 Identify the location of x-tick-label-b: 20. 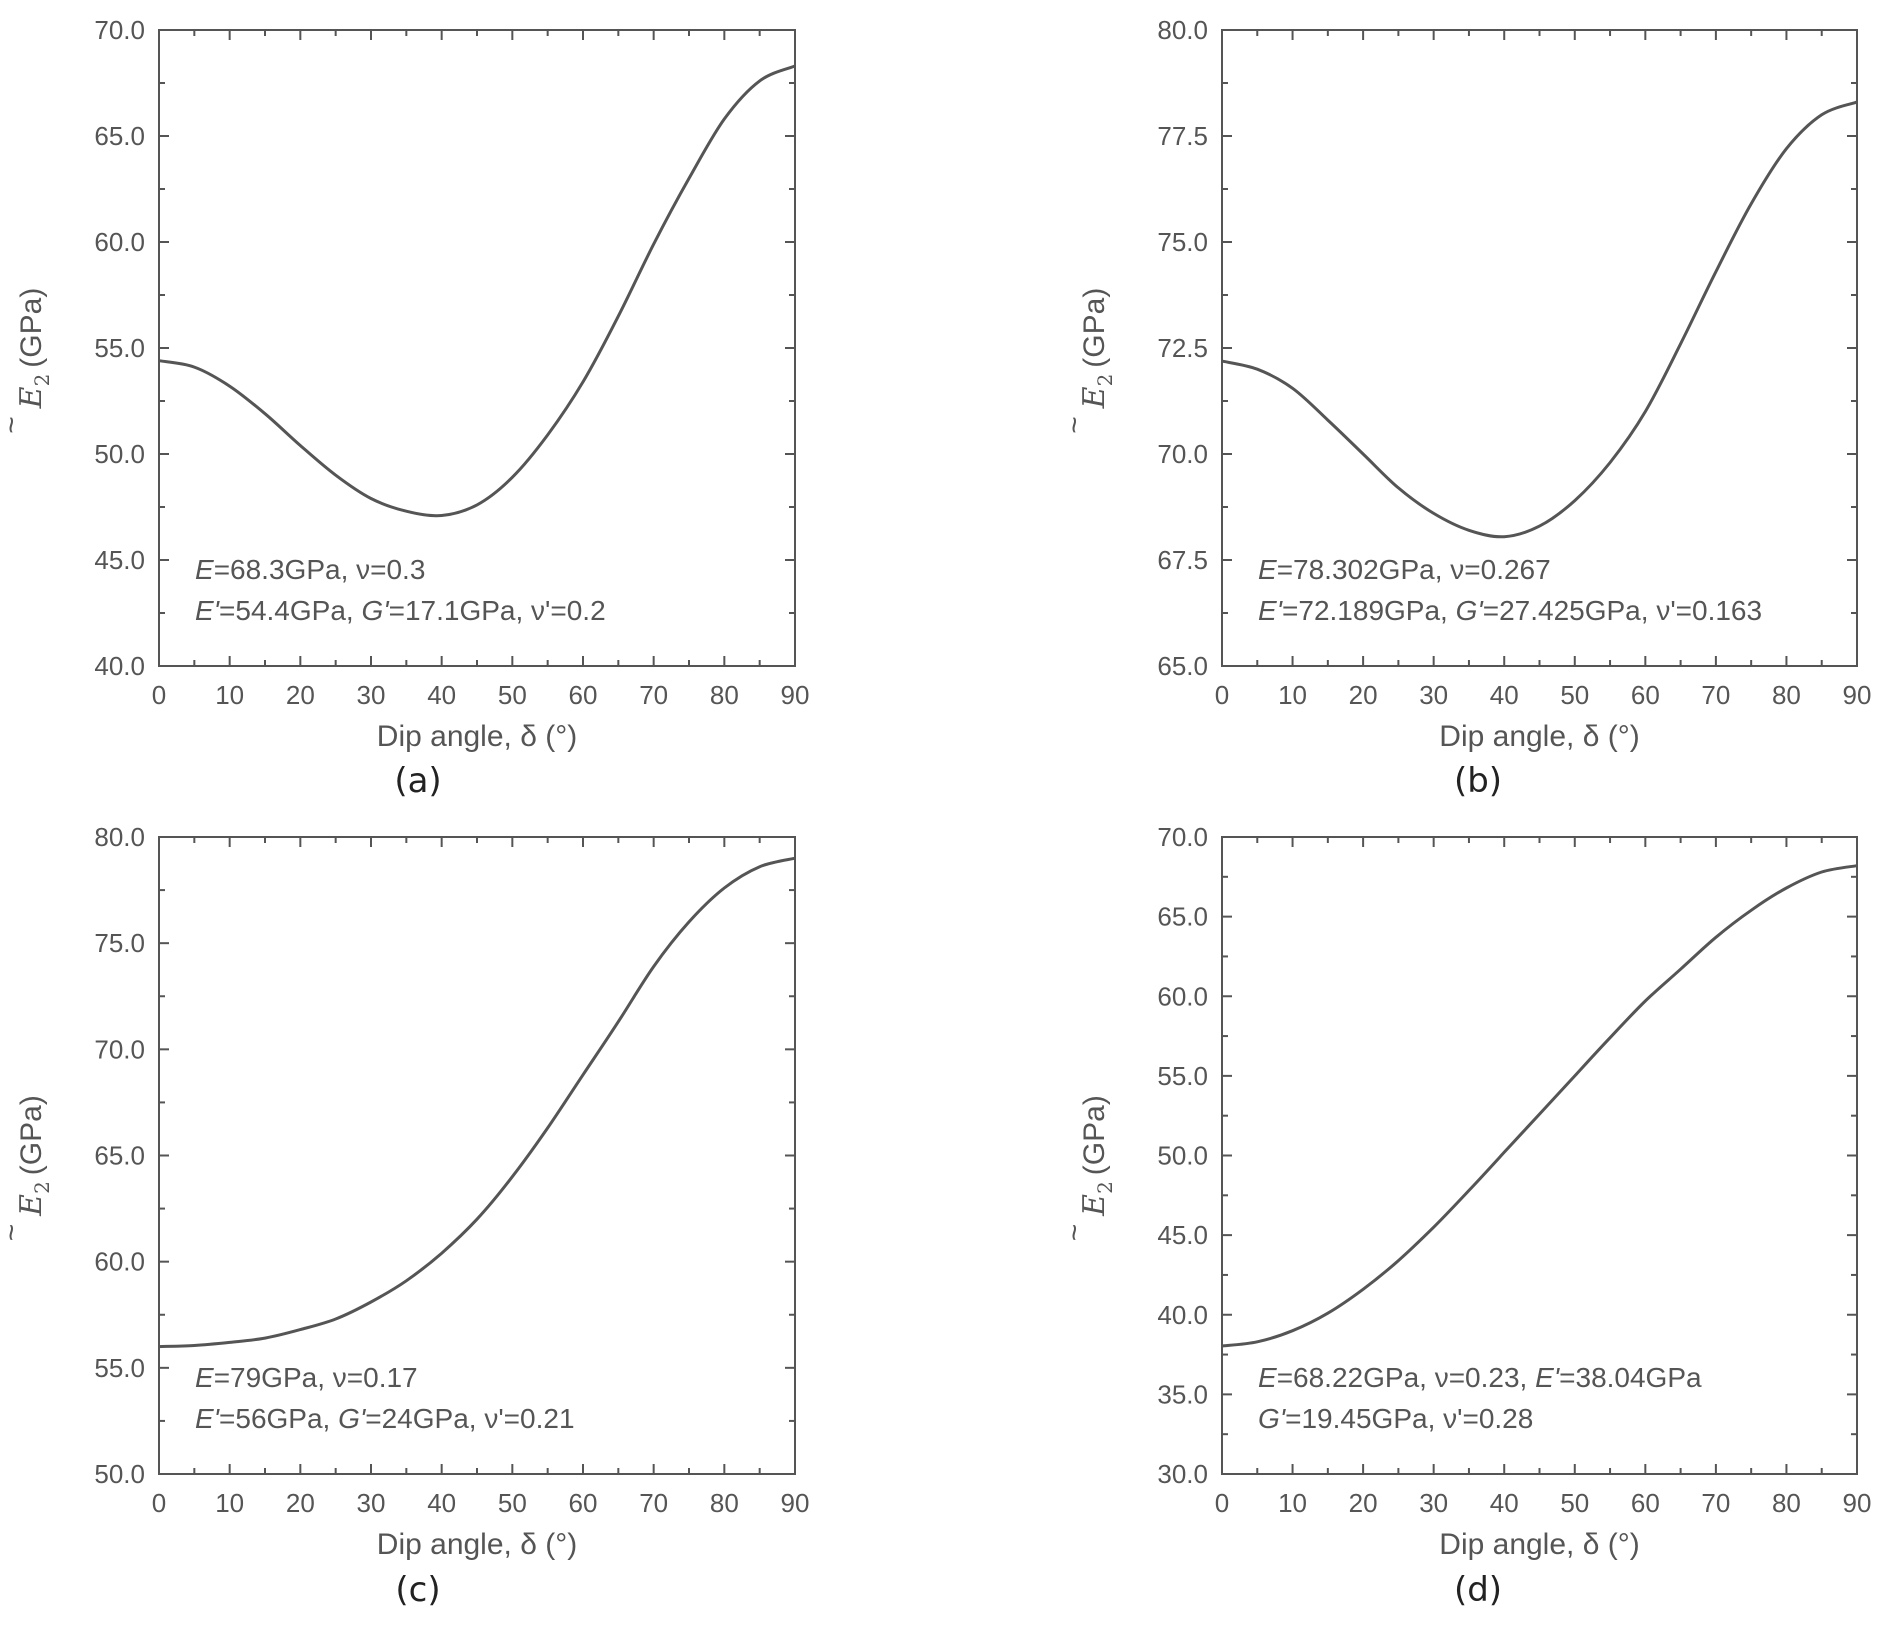
(1363, 695).